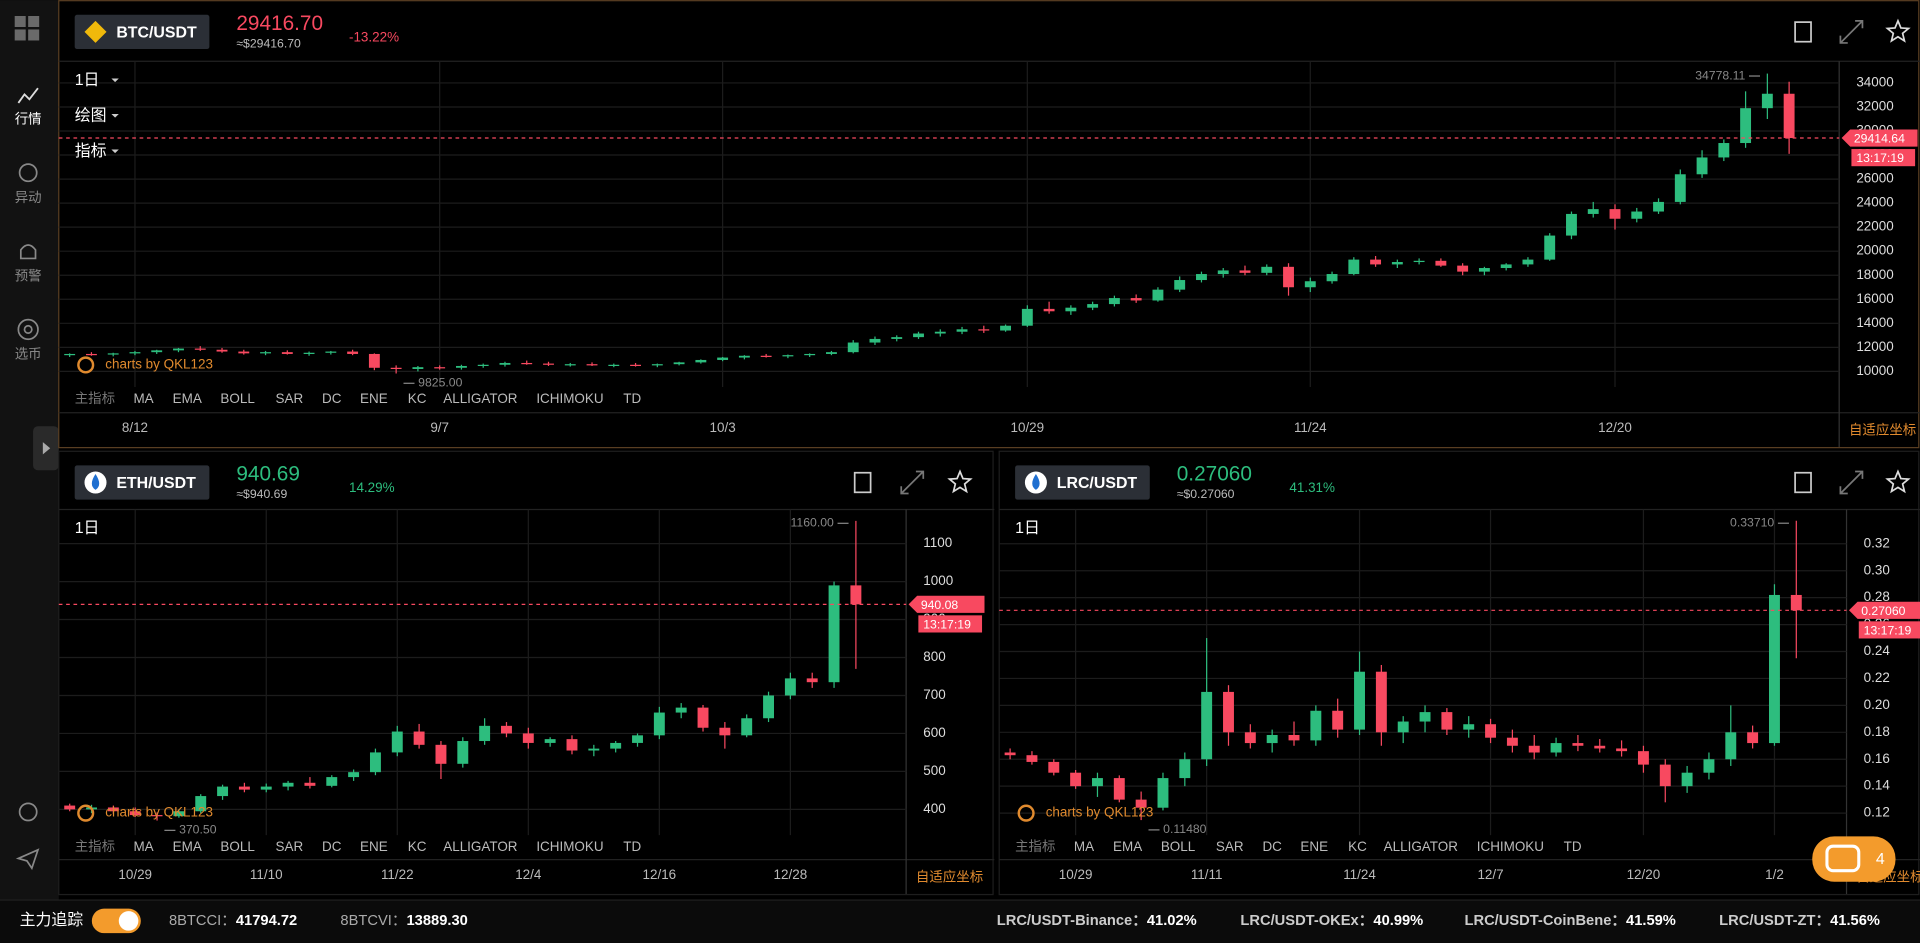 Image resolution: width=1920 pixels, height=943 pixels. Describe the element at coordinates (135, 874) in the screenshot. I see `x-tick-label: 10/29` at that location.